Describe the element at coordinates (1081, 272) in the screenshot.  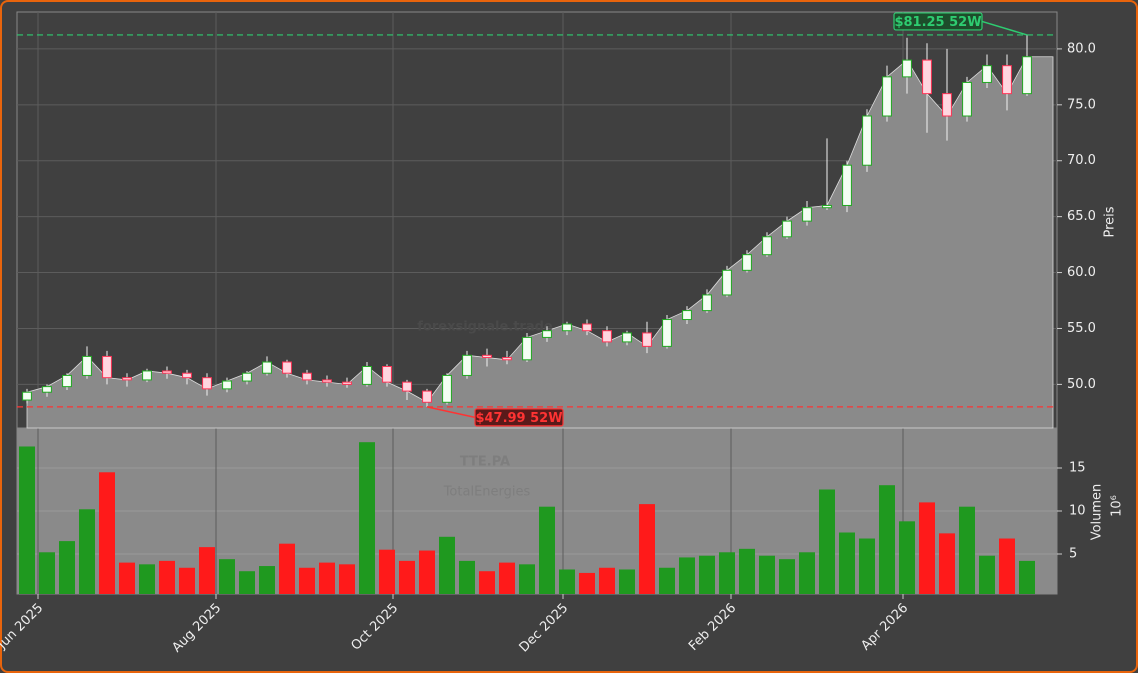
I see `y-tick-label: 60.0` at that location.